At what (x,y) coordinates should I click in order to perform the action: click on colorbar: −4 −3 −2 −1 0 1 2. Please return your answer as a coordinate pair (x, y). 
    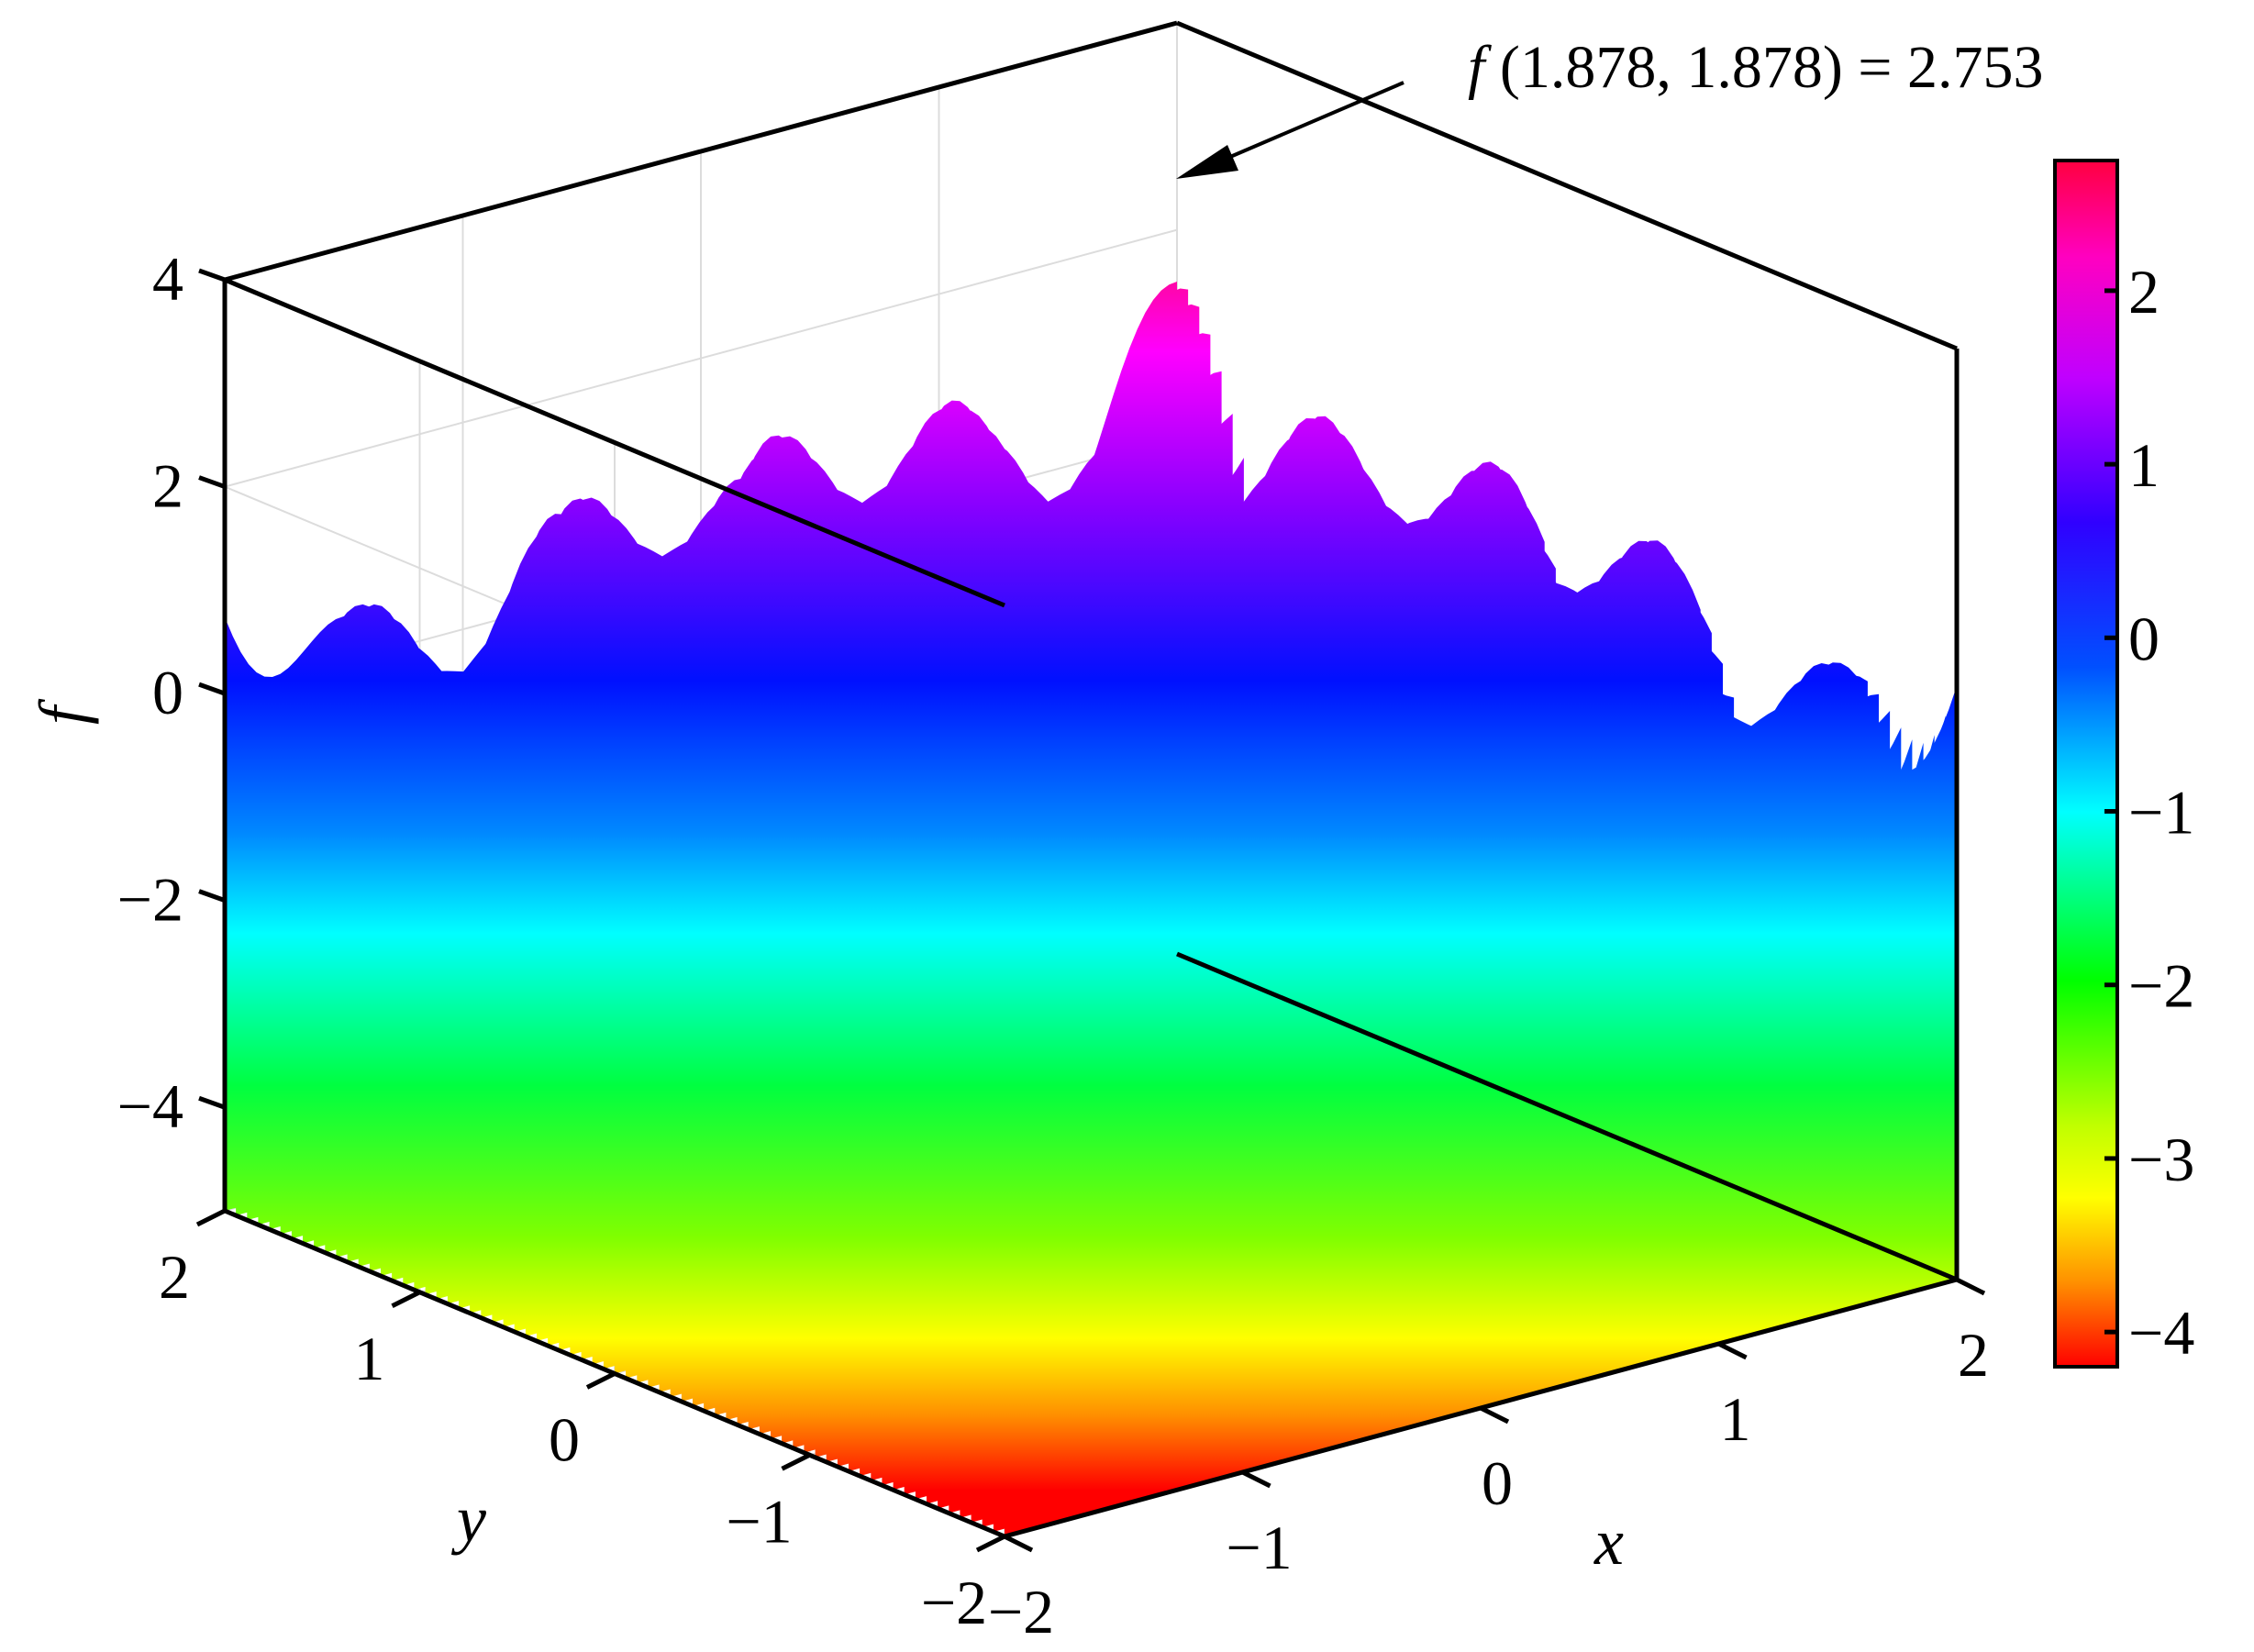
    Looking at the image, I should click on (2123, 764).